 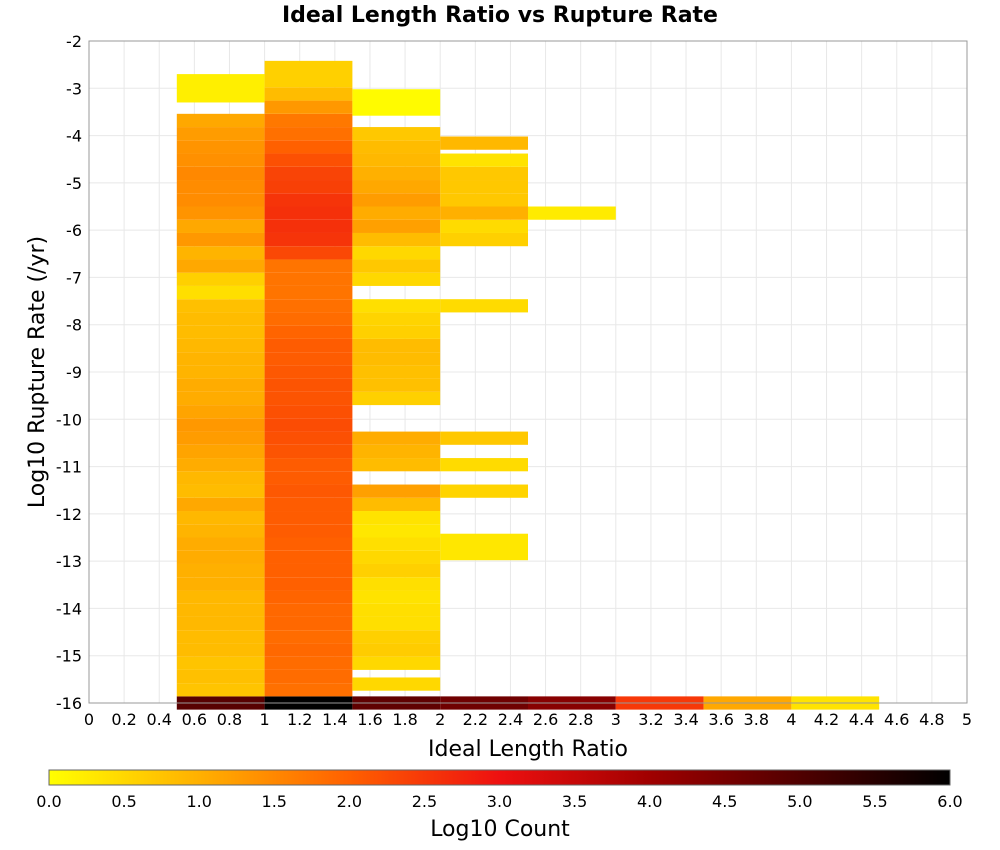 What do you see at coordinates (69, 656) in the screenshot?
I see `y-tick-label: -15` at bounding box center [69, 656].